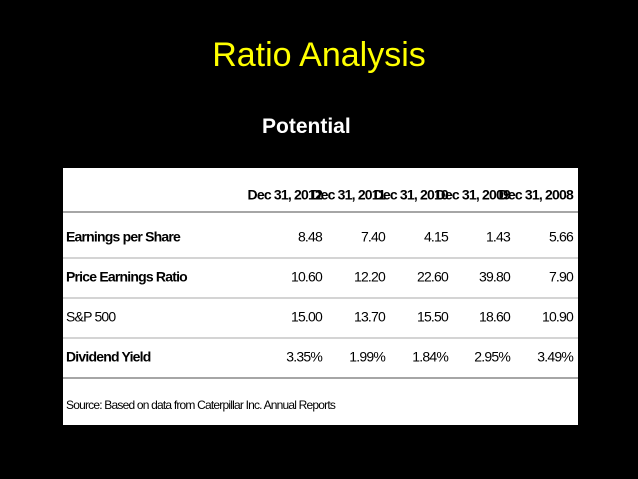 This screenshot has width=638, height=479. I want to click on cell: 10.90, so click(558, 317).